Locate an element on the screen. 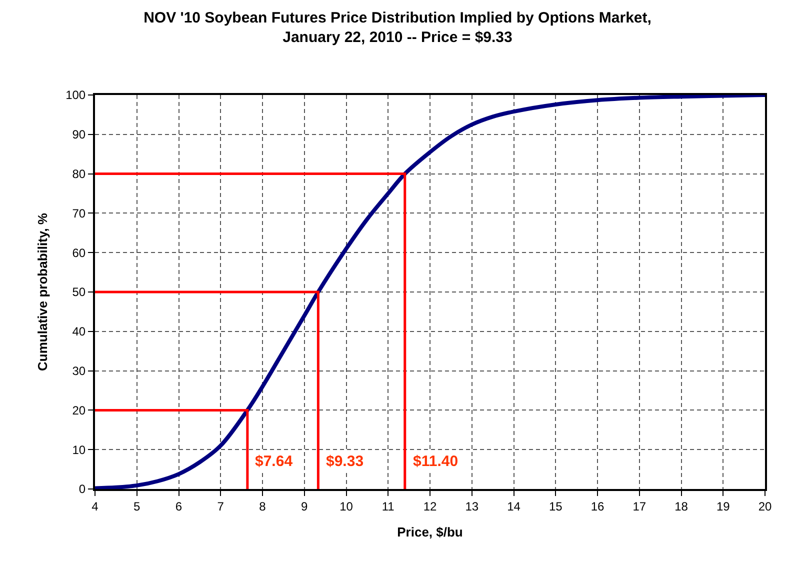 The height and width of the screenshot is (564, 795). x-tick-label: 8 is located at coordinates (262, 506).